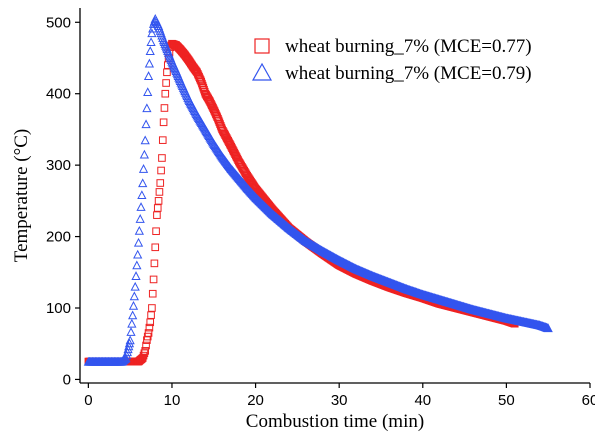 The height and width of the screenshot is (434, 595). What do you see at coordinates (67, 379) in the screenshot?
I see `y-tick-label: 0` at bounding box center [67, 379].